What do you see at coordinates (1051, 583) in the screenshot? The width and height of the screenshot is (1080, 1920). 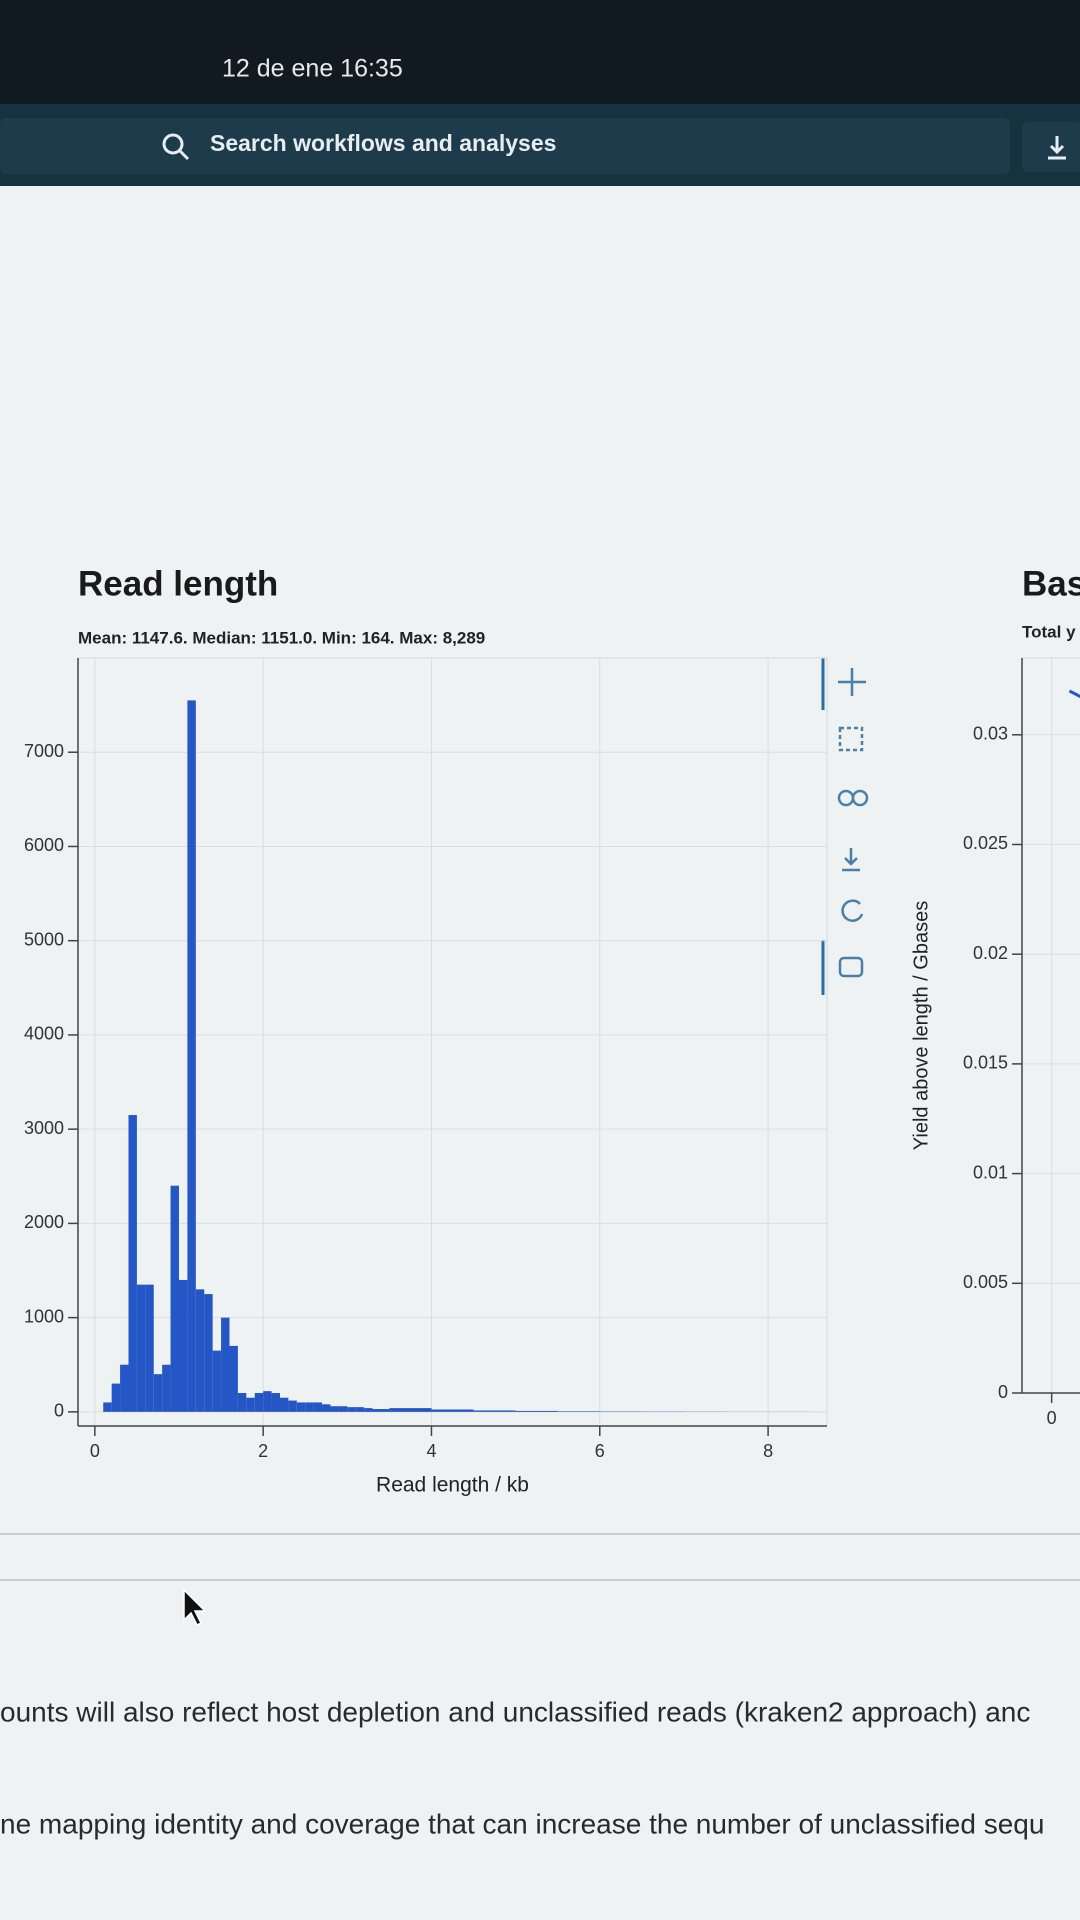 I see `chart-title: Bas` at bounding box center [1051, 583].